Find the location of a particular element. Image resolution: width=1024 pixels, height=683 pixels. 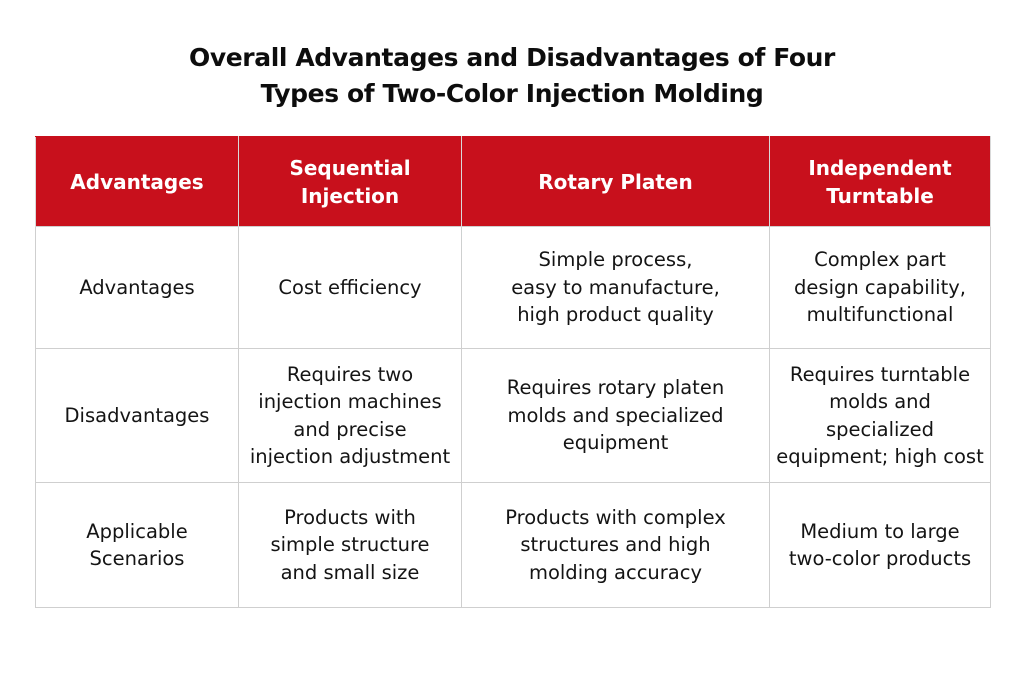

header-advantages: Advantages is located at coordinates (137, 181).